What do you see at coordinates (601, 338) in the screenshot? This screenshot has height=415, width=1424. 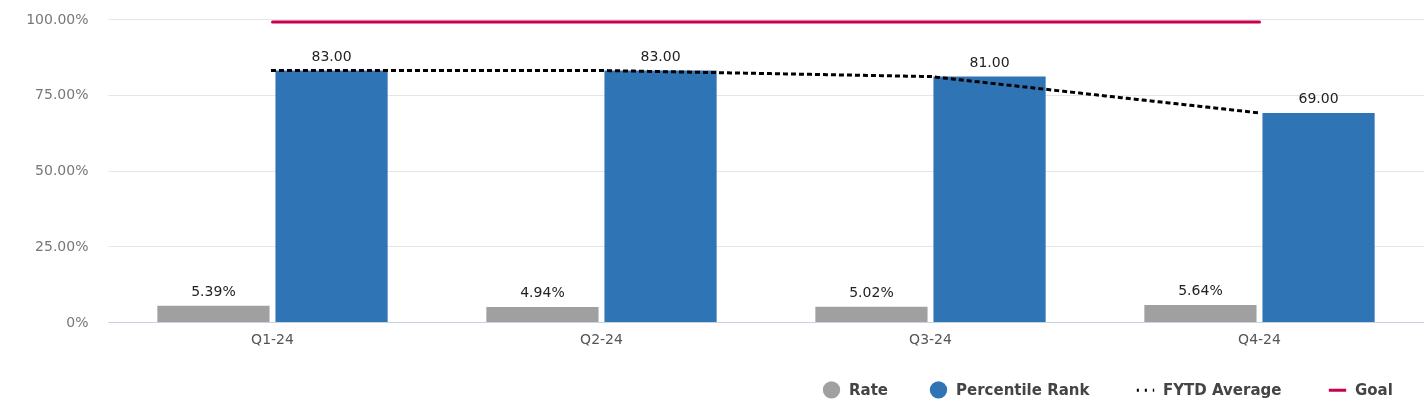 I see `x-tick-label: Q2-24` at bounding box center [601, 338].